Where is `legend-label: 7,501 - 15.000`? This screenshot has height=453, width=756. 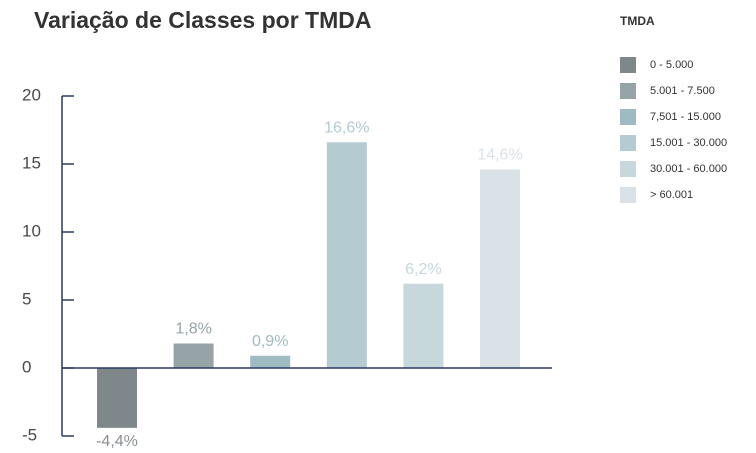
legend-label: 7,501 - 15.000 is located at coordinates (685, 117).